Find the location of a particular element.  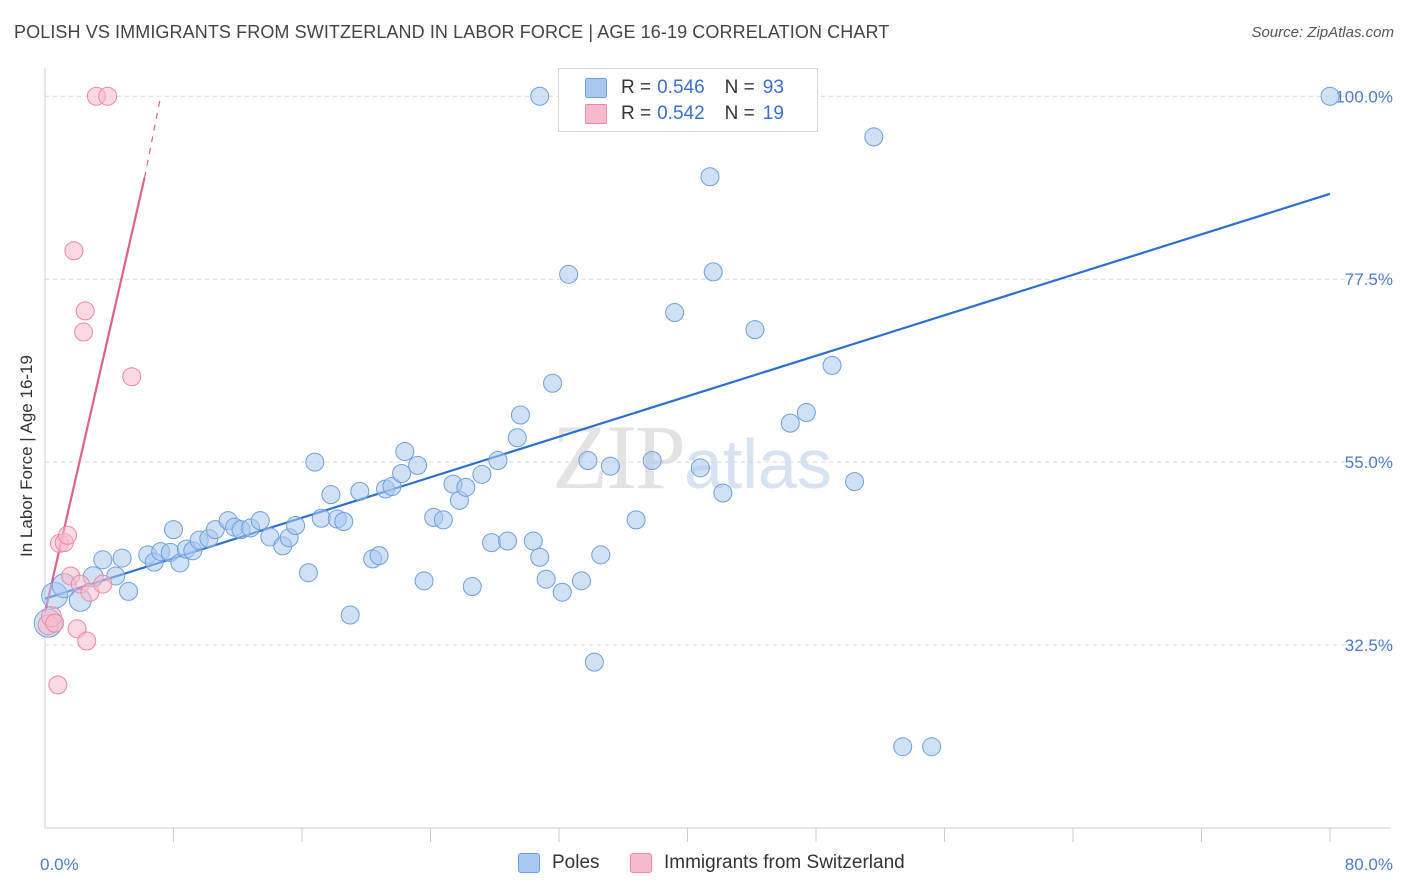

watermark-zip: ZIP is located at coordinates (619, 457).